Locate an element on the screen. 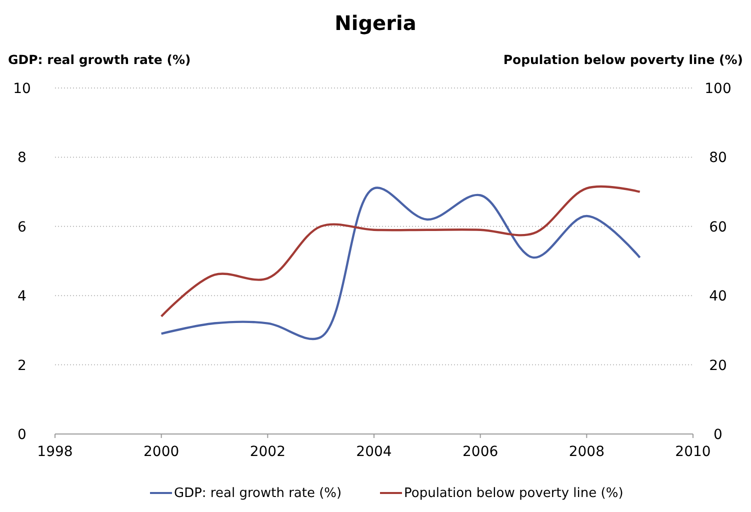  y-tick-label: 0 is located at coordinates (22, 435).